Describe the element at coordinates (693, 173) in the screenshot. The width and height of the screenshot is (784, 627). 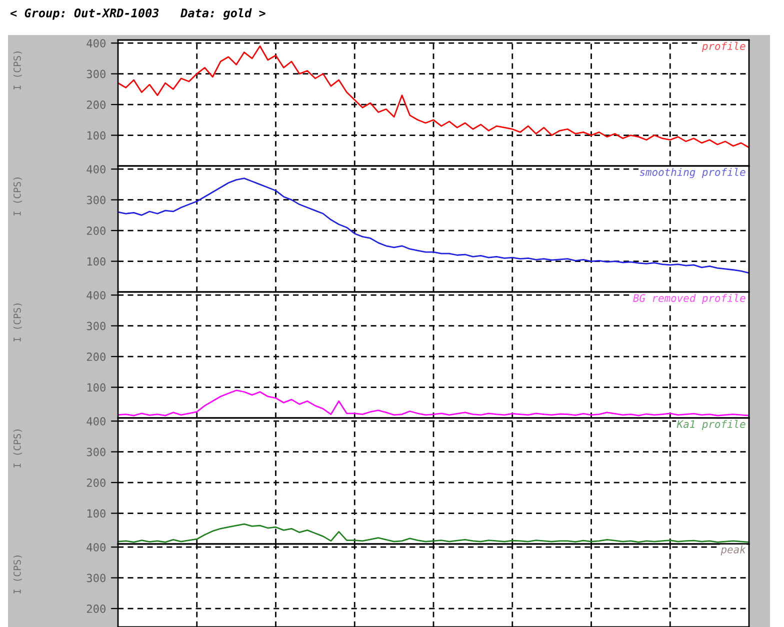
I see `text: smoothing profile` at that location.